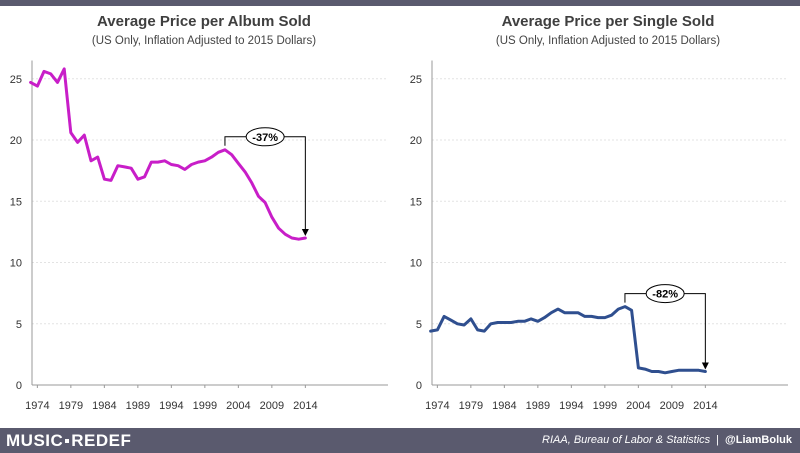  What do you see at coordinates (71, 406) in the screenshot?
I see `album-x-tick-label: 1979` at bounding box center [71, 406].